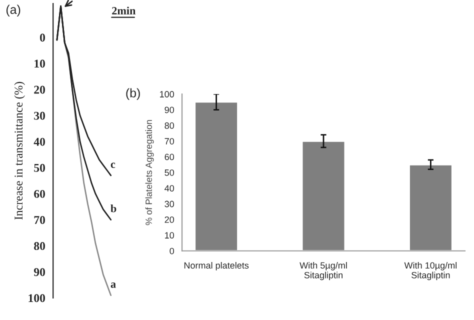 The image size is (474, 320). What do you see at coordinates (19, 151) in the screenshot?
I see `y-axis-title: Increase in transmittance (%)` at bounding box center [19, 151].